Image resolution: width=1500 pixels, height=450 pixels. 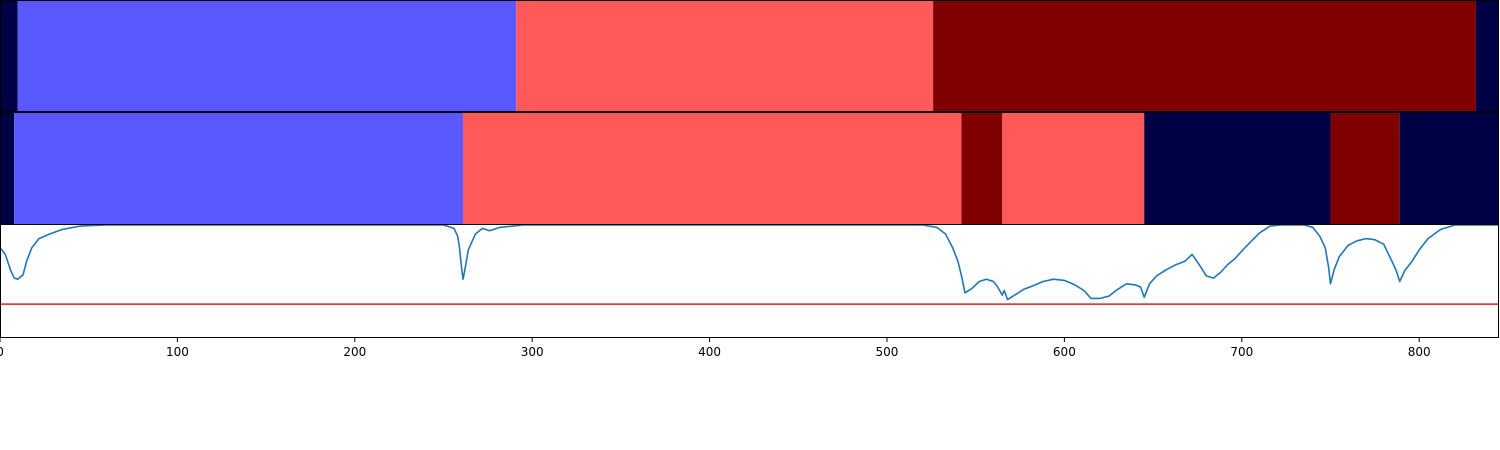 What do you see at coordinates (1419, 352) in the screenshot?
I see `x-tick-label-800: 800` at bounding box center [1419, 352].